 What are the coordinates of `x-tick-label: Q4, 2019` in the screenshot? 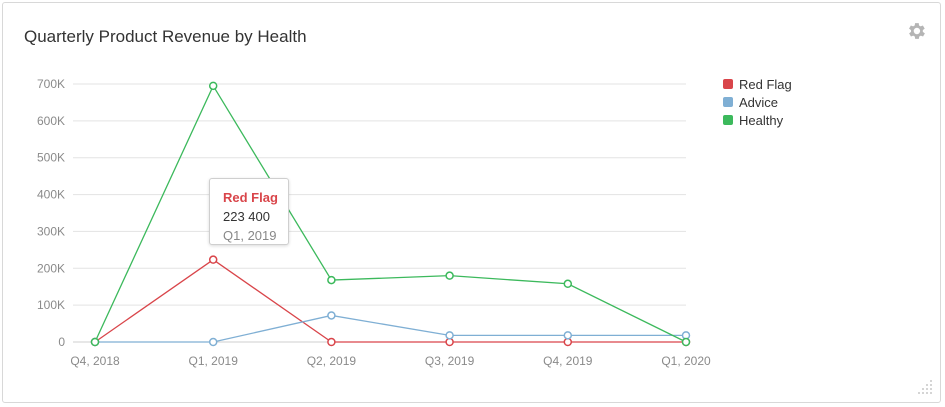 It's located at (568, 361).